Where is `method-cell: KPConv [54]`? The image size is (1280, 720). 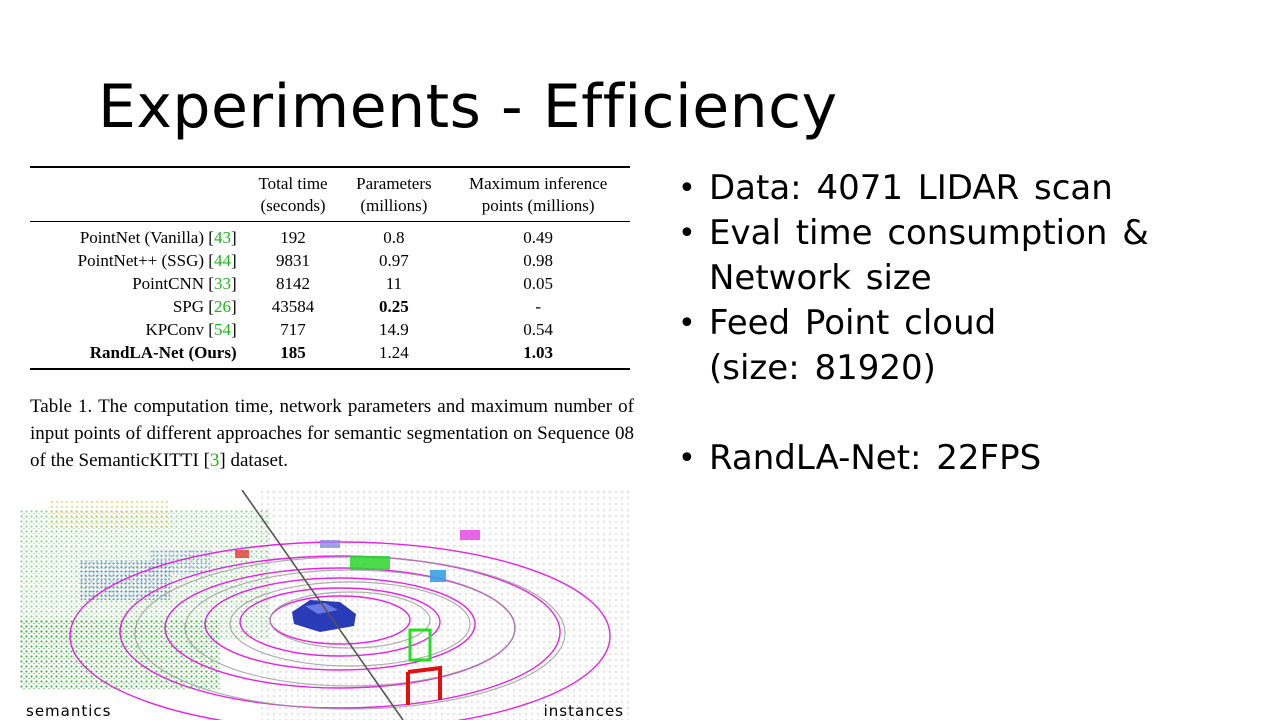
method-cell: KPConv [54] is located at coordinates (191, 329).